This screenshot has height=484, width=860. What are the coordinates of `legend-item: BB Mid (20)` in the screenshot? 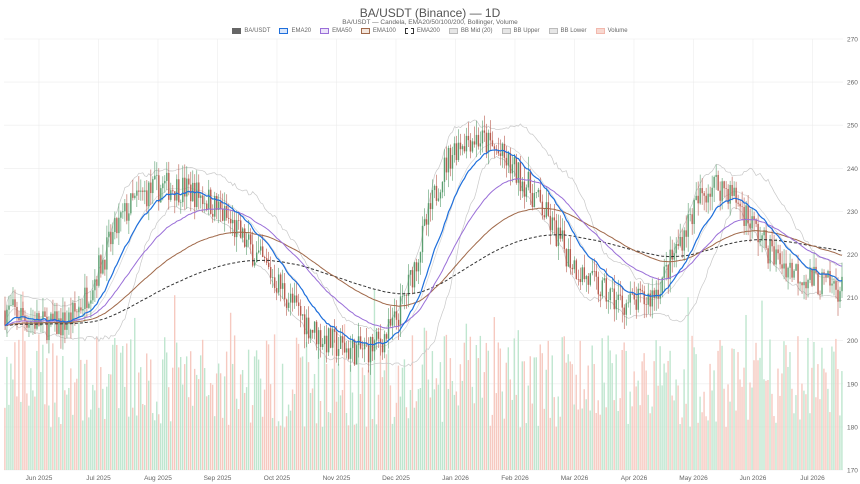 It's located at (470, 31).